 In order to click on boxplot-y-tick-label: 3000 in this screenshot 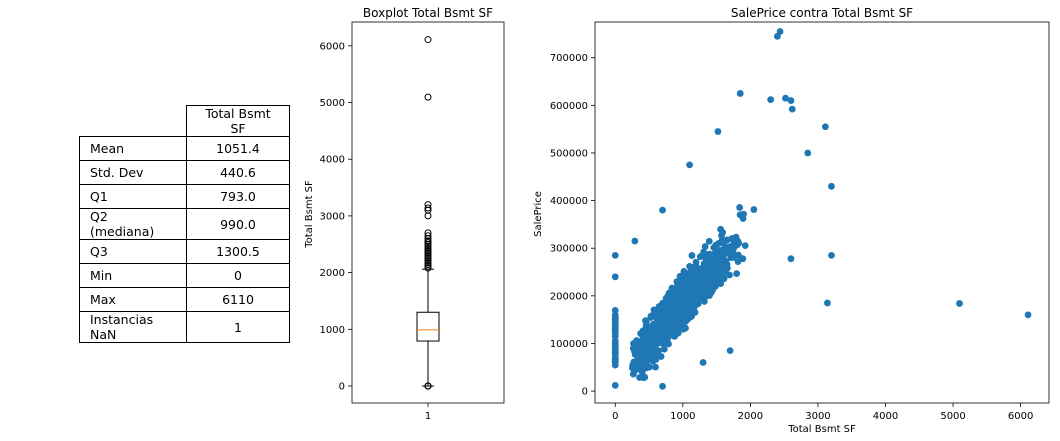, I will do `click(332, 216)`.